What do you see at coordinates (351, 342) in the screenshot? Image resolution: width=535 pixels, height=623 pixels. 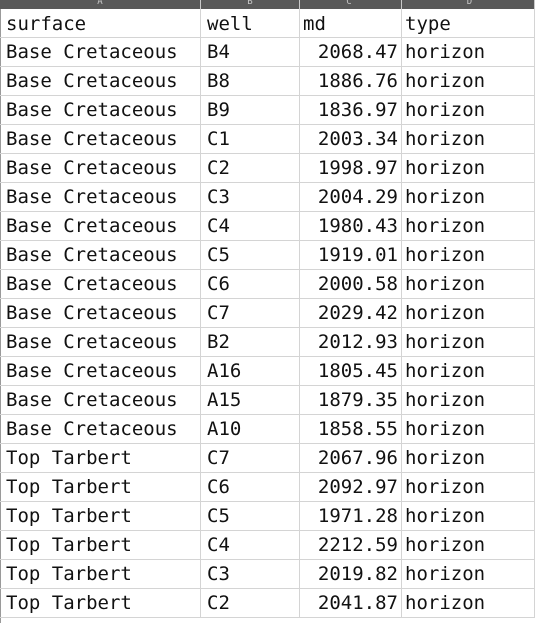 I see `cell-md: 2012.93` at bounding box center [351, 342].